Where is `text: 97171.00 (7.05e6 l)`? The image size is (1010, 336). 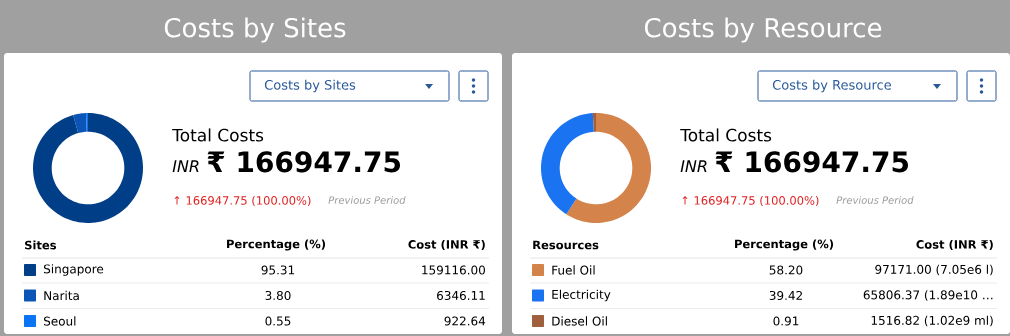
text: 97171.00 (7.05e6 l) is located at coordinates (934, 270).